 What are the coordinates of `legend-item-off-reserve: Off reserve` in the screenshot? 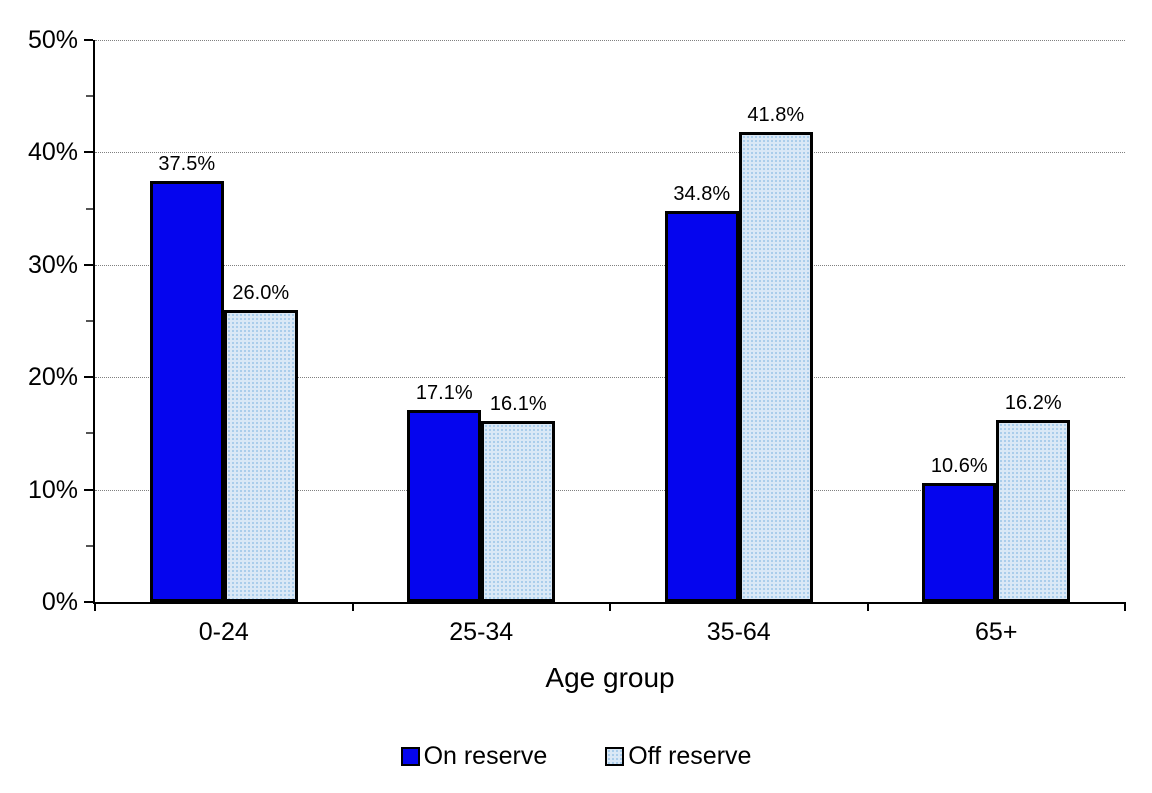 It's located at (678, 756).